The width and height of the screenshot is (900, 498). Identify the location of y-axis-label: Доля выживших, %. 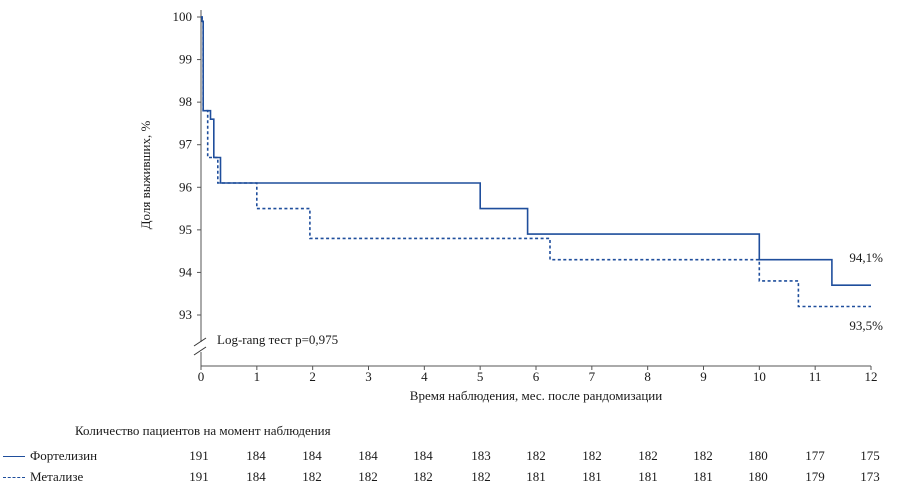
(145, 175).